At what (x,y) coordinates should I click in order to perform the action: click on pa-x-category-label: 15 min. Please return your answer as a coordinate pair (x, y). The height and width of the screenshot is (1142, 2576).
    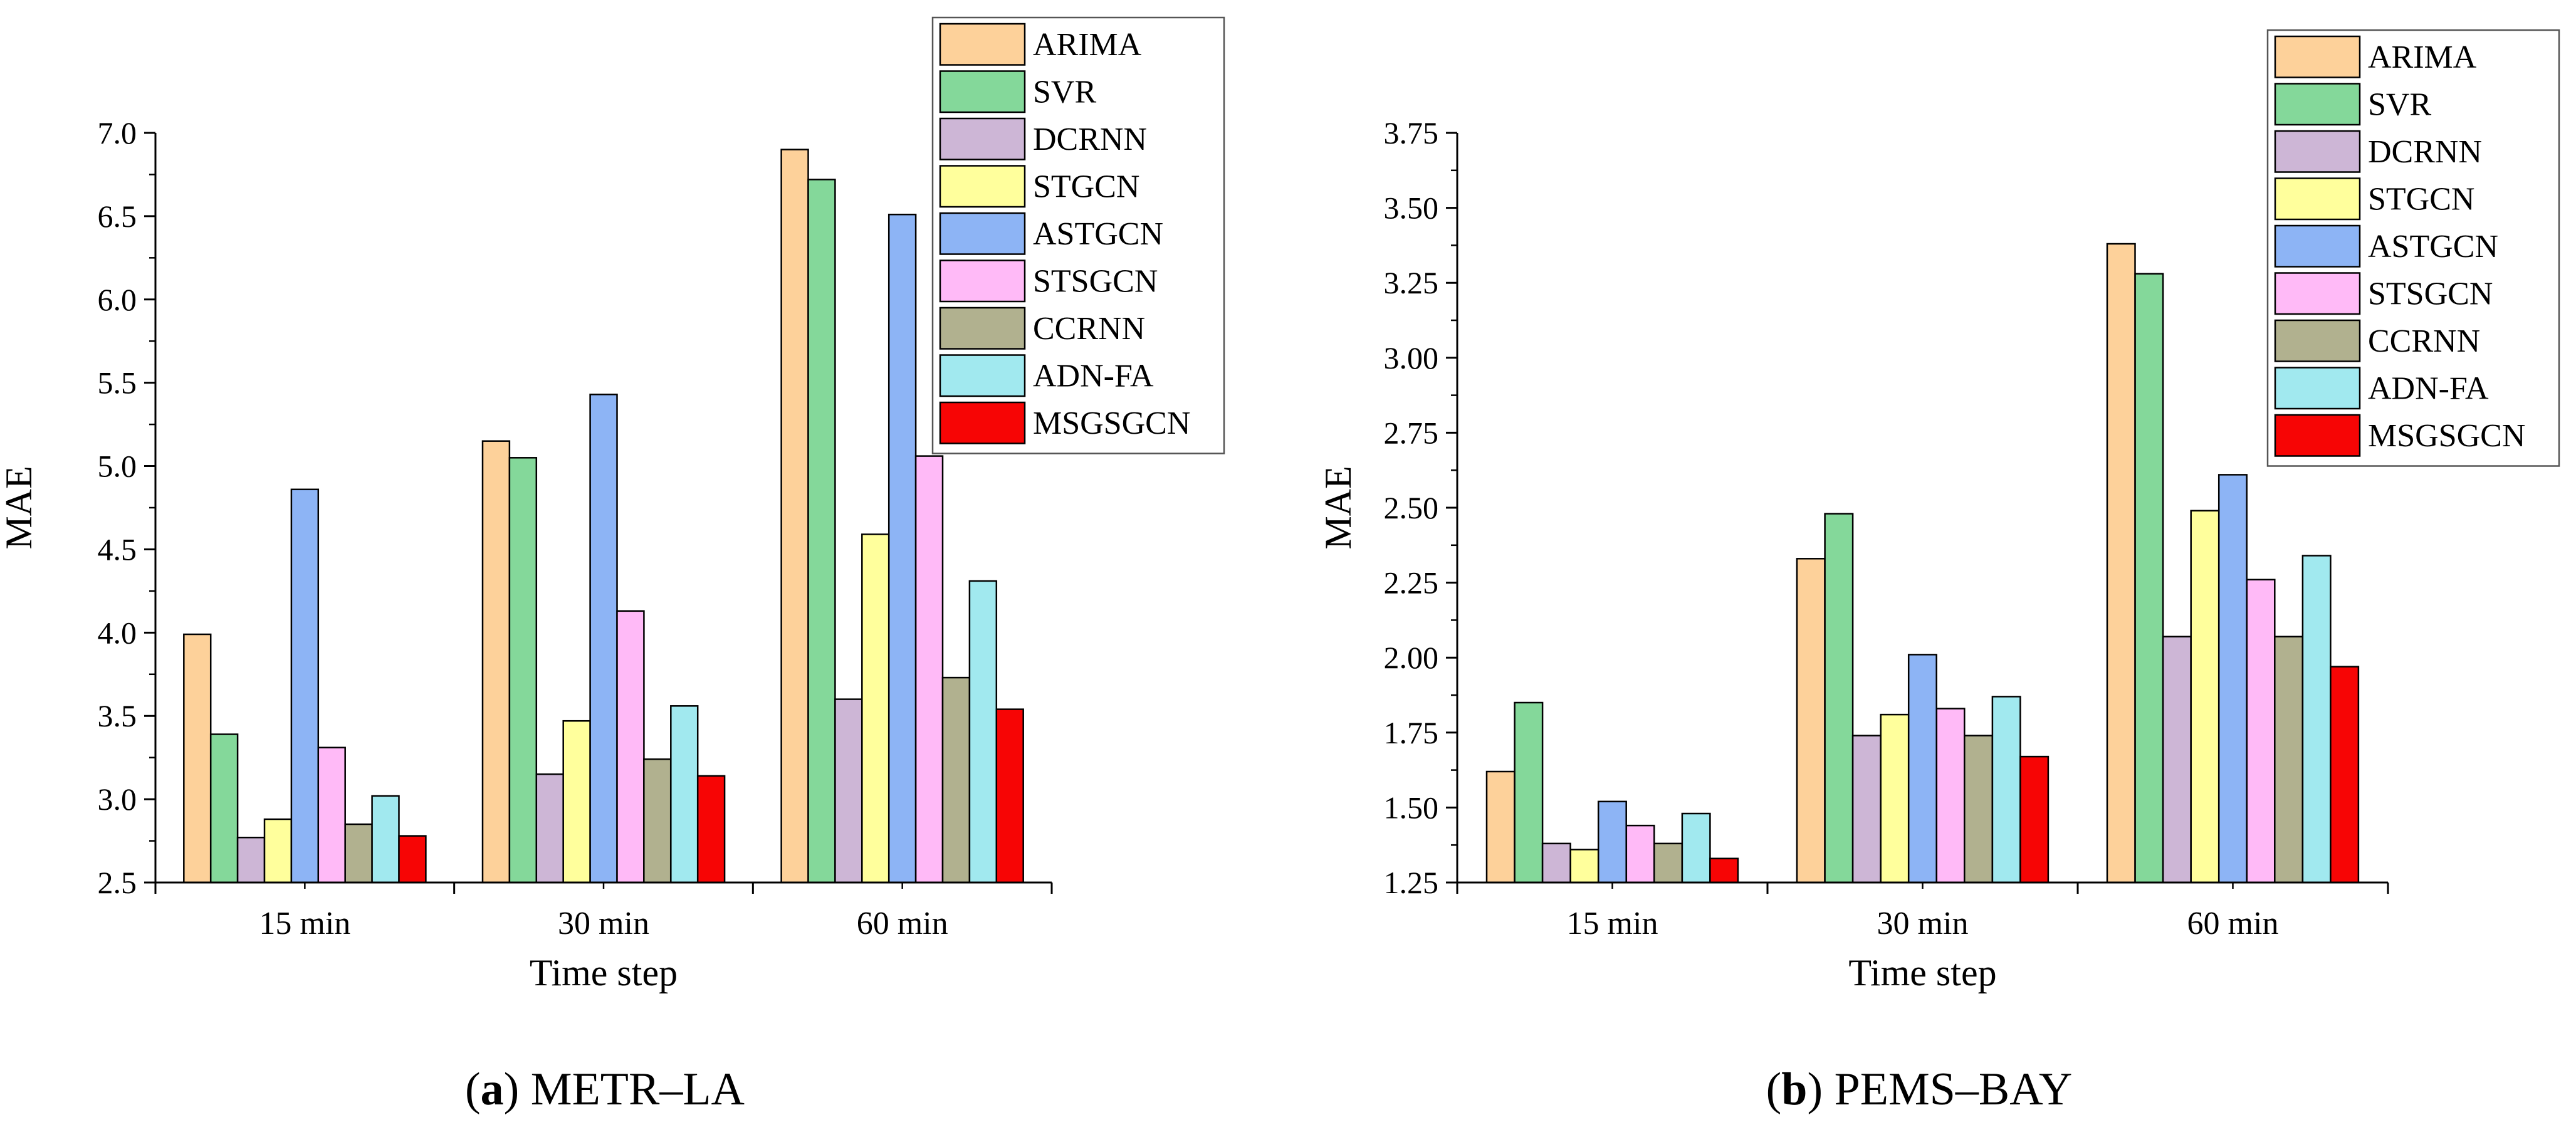
    Looking at the image, I should click on (304, 924).